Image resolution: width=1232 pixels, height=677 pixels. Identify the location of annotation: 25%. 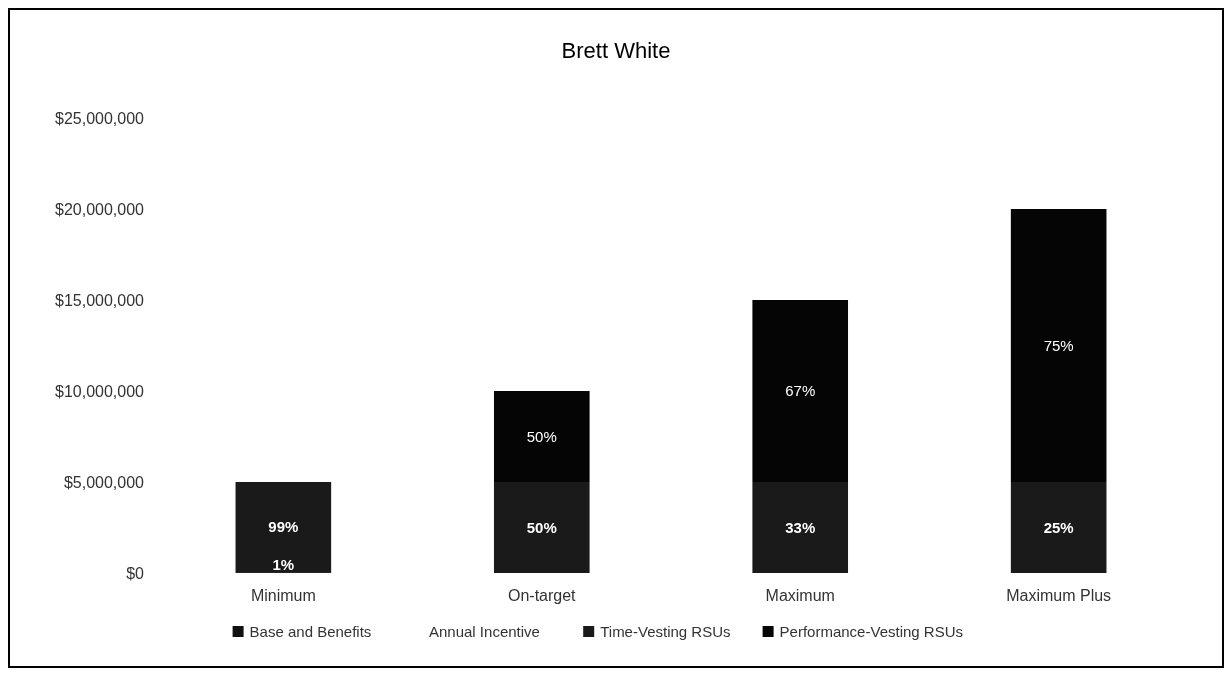
(1058, 527).